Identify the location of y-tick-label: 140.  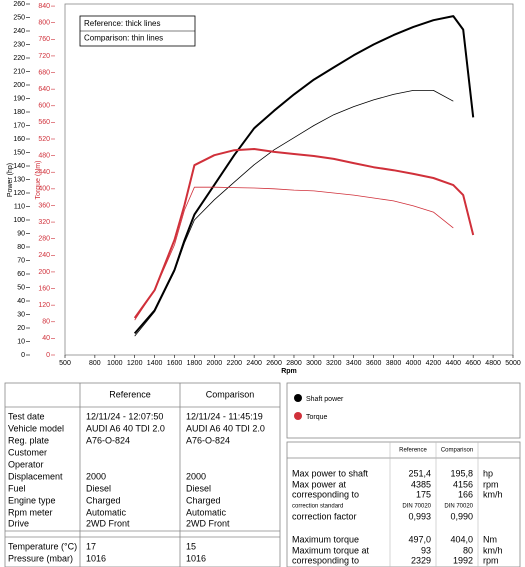
(19, 166).